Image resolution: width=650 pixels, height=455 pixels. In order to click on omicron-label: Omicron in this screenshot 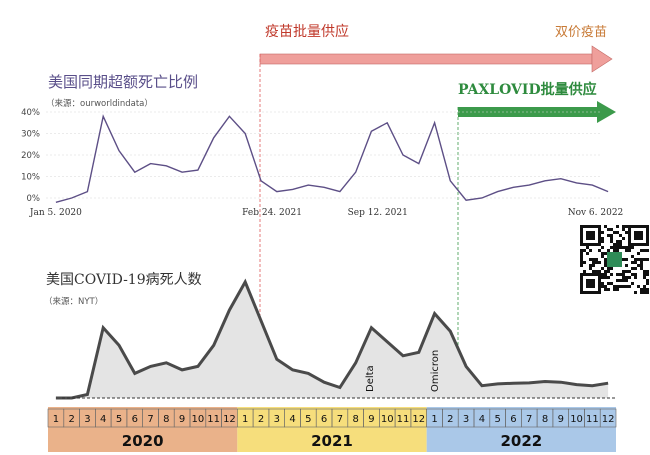, I will do `click(435, 371)`.